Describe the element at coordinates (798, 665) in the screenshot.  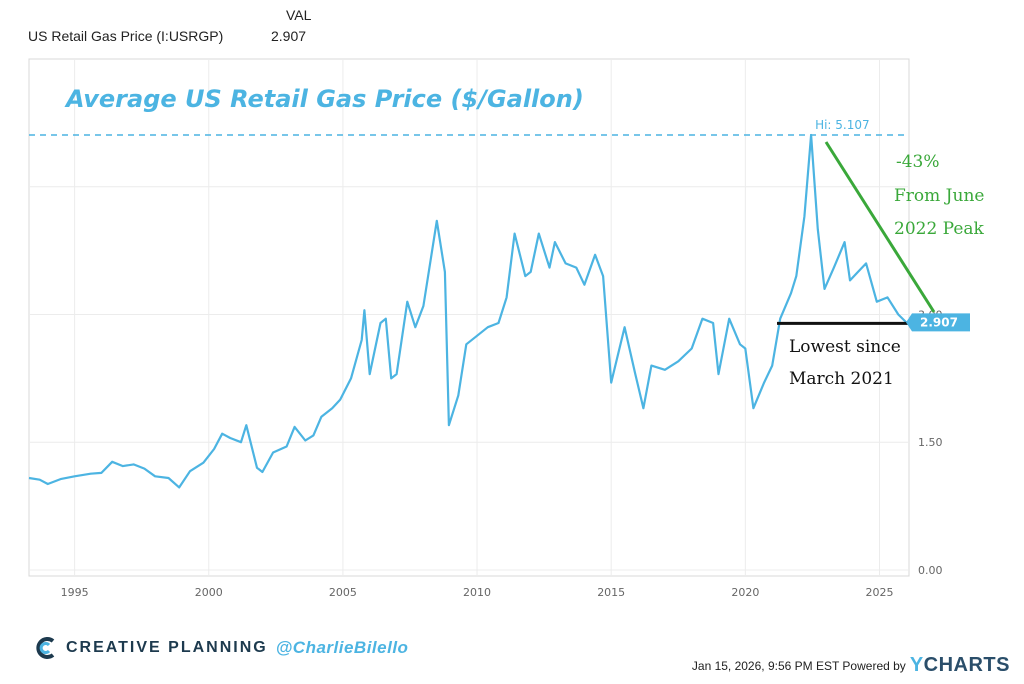
I see `timestamp: Jan 15, 2026, 9:56 PM EST Powered by` at that location.